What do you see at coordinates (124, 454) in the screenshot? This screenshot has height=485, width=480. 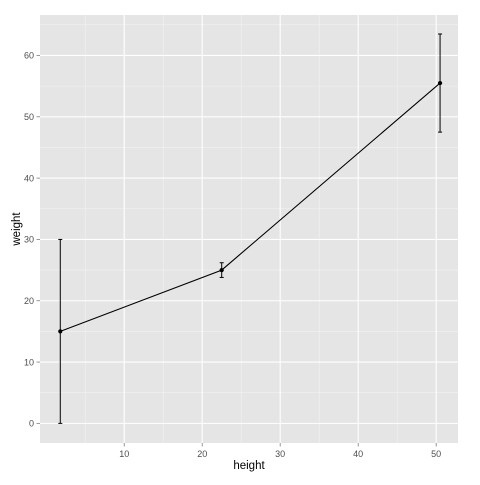 I see `x-tick-label: 10` at bounding box center [124, 454].